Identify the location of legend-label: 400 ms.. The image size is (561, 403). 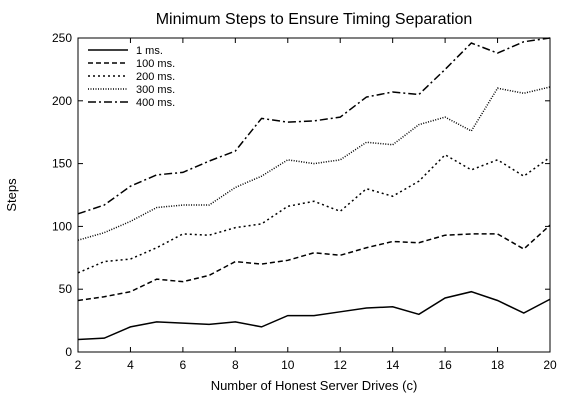
(155, 103).